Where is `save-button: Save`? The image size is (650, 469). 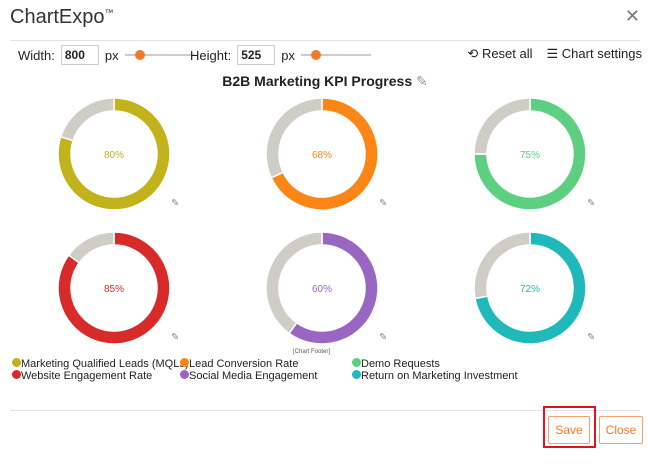 save-button: Save is located at coordinates (569, 430).